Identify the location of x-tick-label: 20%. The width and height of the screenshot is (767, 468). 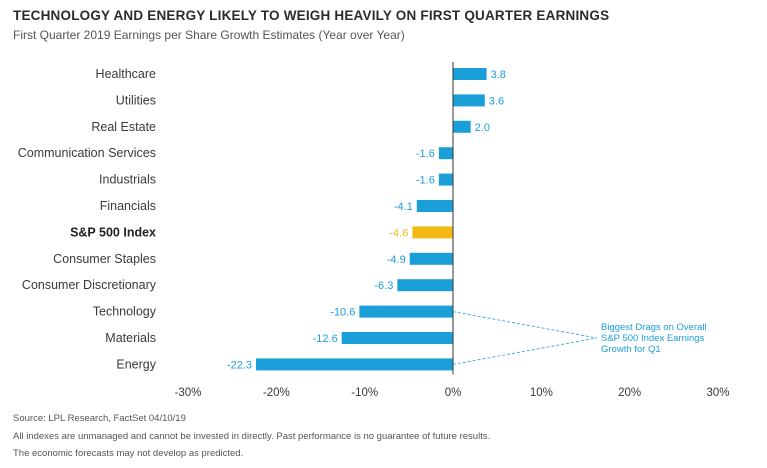
(629, 393).